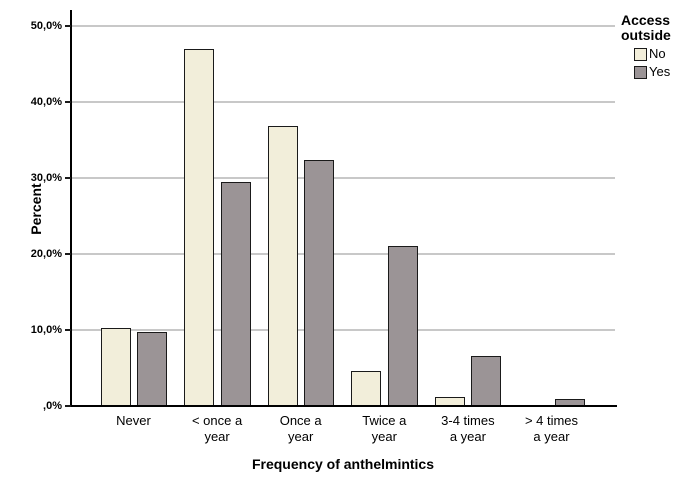 Image resolution: width=685 pixels, height=480 pixels. What do you see at coordinates (46, 254) in the screenshot?
I see `y-tick-label-20: 20,0%` at bounding box center [46, 254].